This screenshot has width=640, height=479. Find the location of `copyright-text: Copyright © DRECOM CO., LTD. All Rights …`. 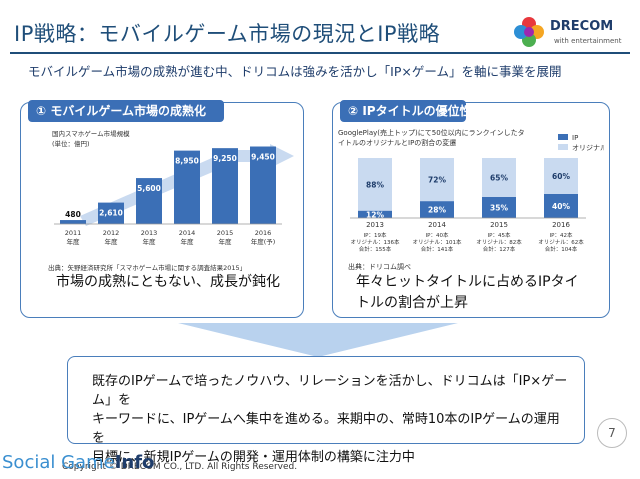

copyright-text: Copyright © DRECOM CO., LTD. All Rights … is located at coordinates (180, 467).